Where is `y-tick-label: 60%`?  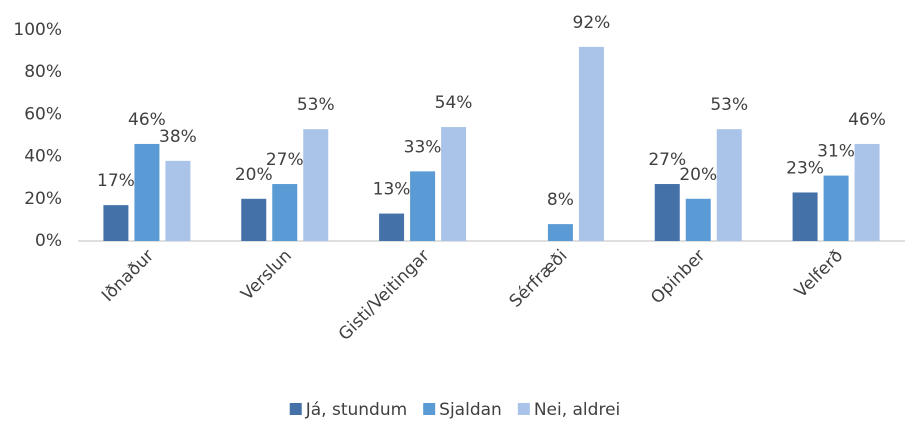
y-tick-label: 60% is located at coordinates (43, 114).